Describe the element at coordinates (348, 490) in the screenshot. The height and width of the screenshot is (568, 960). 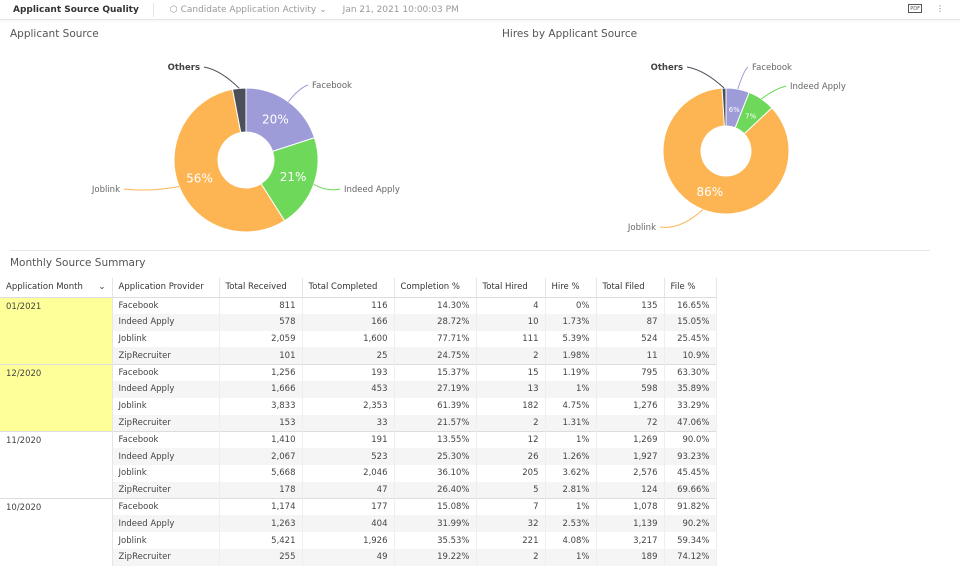
I see `value-cell: 47` at that location.